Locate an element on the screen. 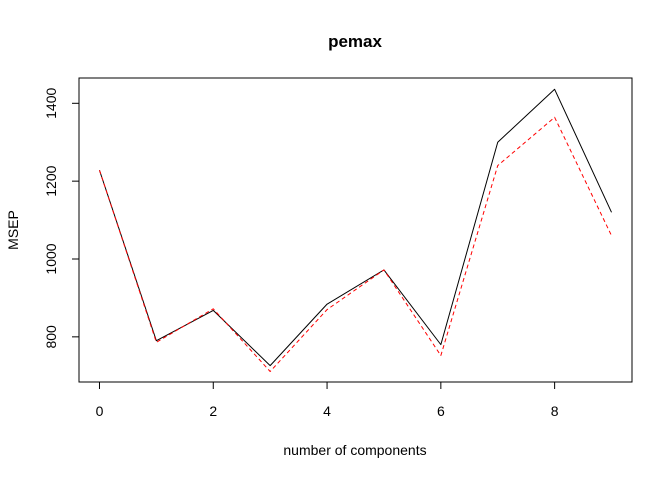 The image size is (672, 480). y-tick-label: 800 is located at coordinates (51, 337).